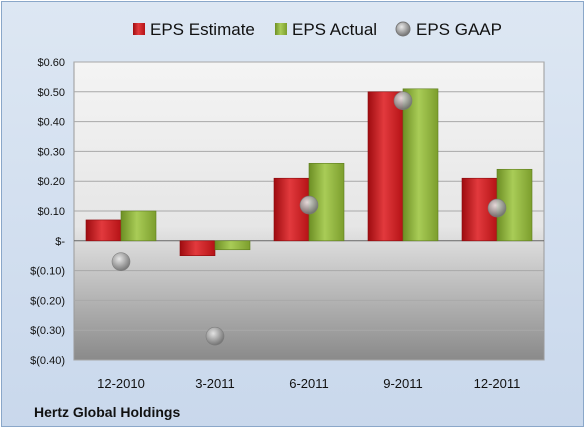  What do you see at coordinates (47, 301) in the screenshot?
I see `y-tick-label: $(0.20)` at bounding box center [47, 301].